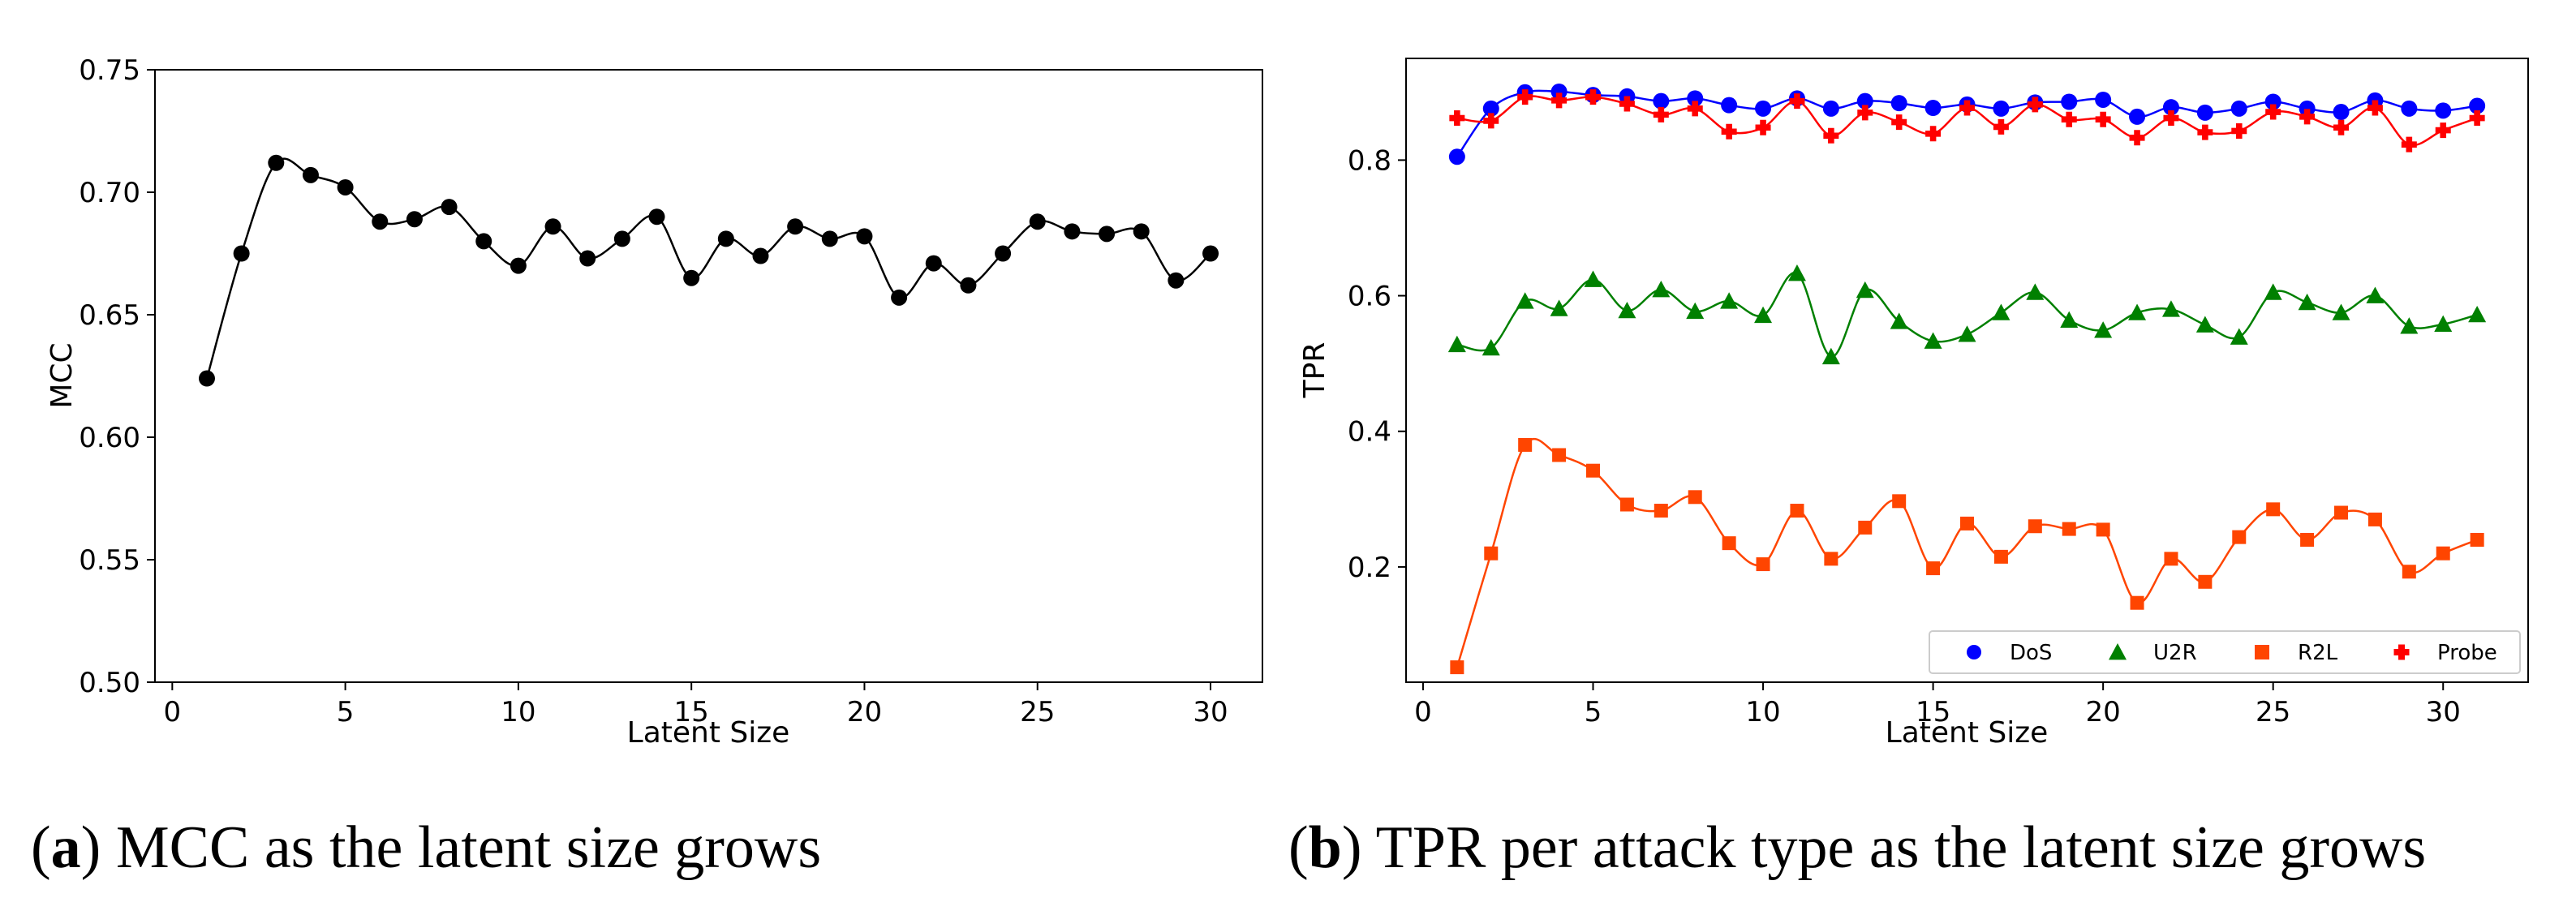 Image resolution: width=2576 pixels, height=915 pixels. I want to click on x-tick-label: 10, so click(518, 712).